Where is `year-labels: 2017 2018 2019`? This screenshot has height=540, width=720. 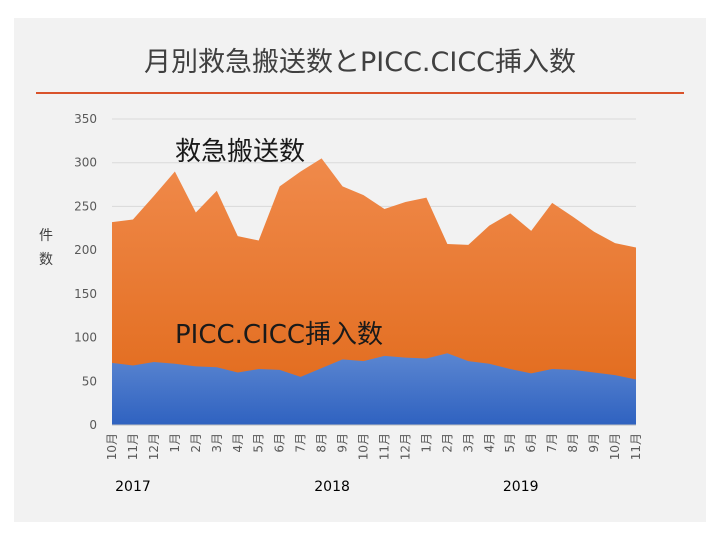 year-labels: 2017 2018 2019 is located at coordinates (326, 487).